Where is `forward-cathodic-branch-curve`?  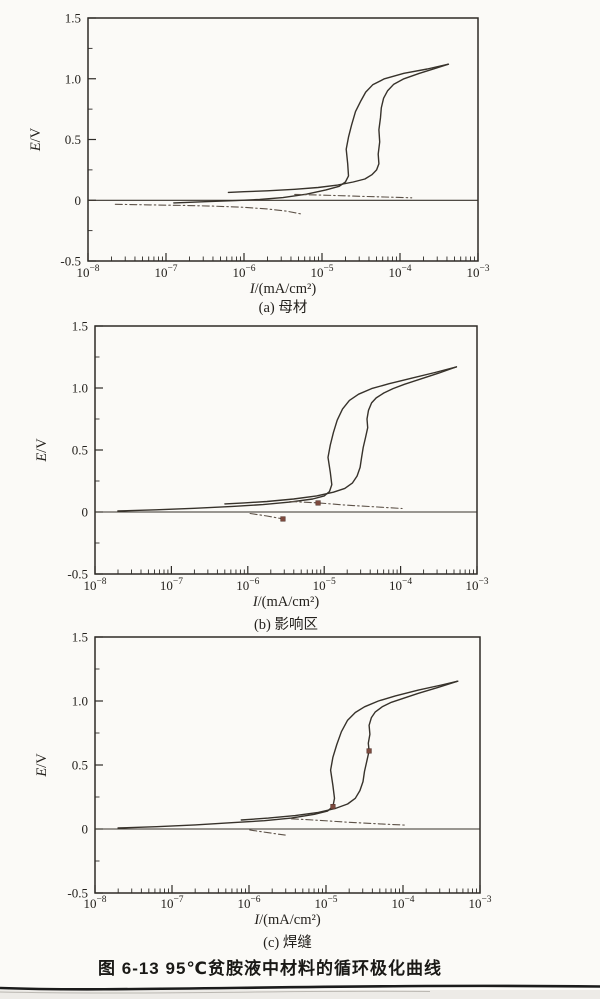
forward-cathodic-branch-curve is located at coordinates (209, 209).